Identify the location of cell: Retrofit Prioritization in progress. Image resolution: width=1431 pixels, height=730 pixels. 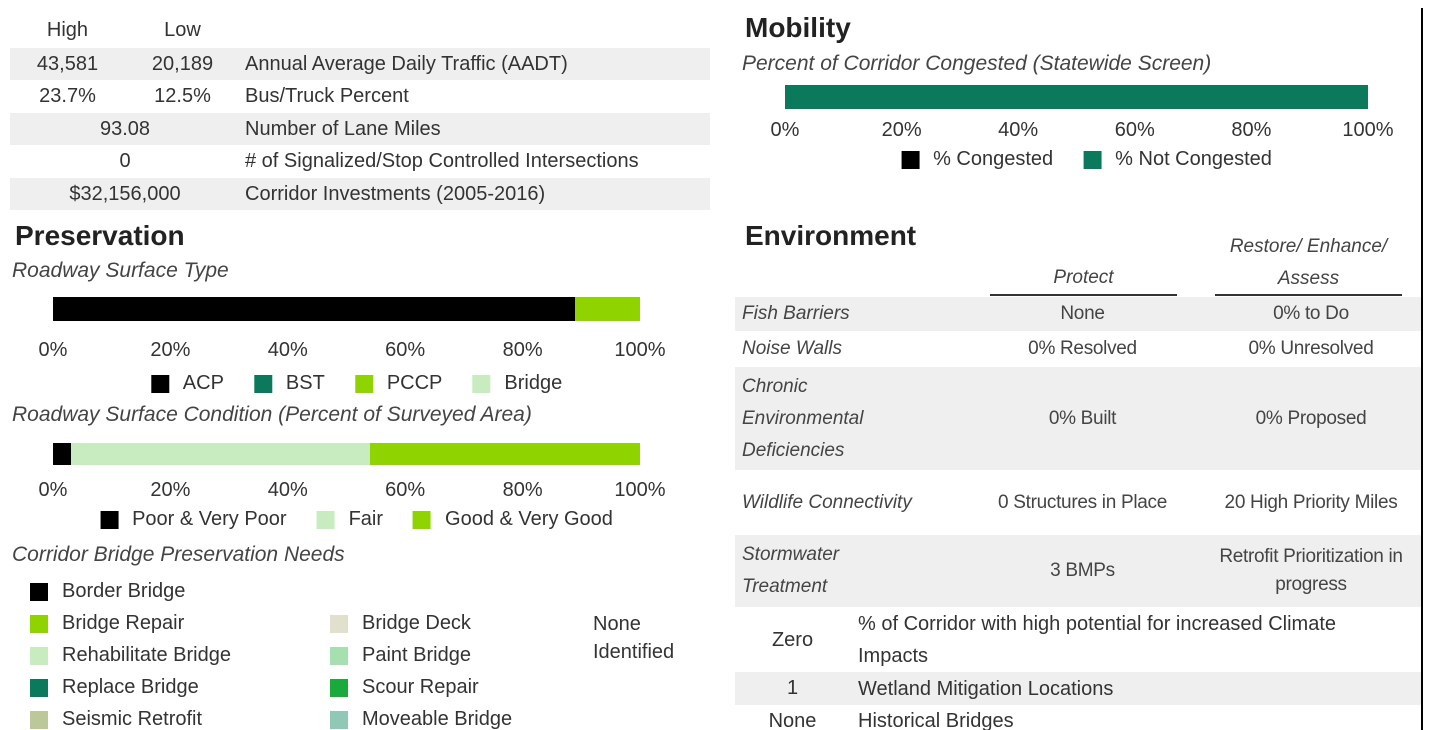
(1311, 570).